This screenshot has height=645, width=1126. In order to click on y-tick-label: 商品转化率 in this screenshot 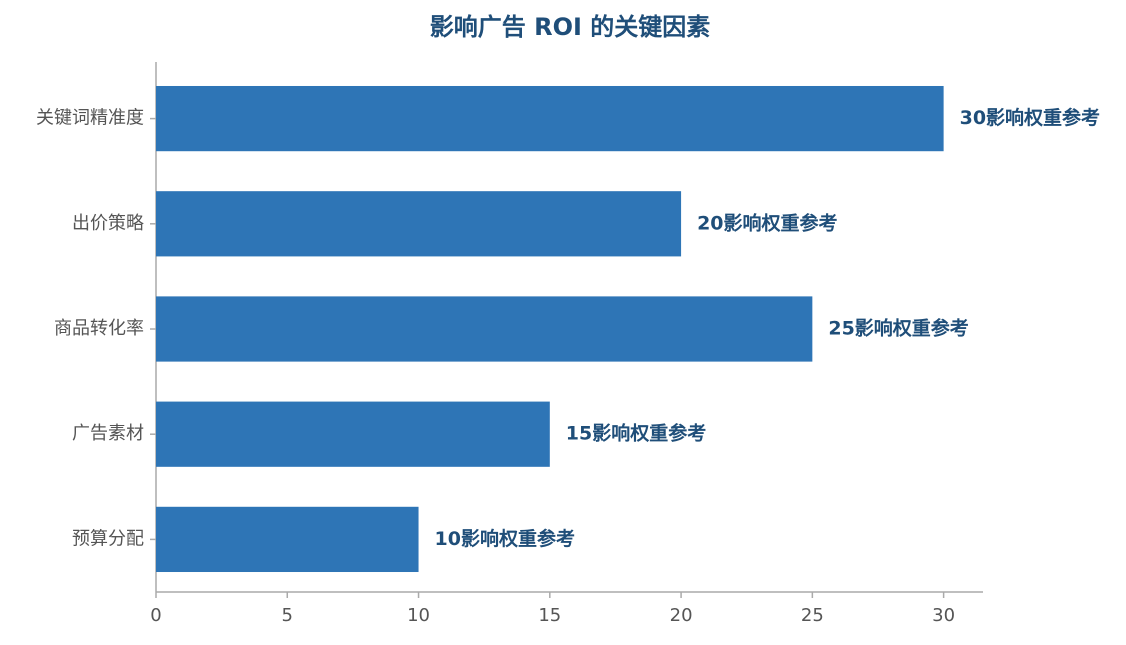, I will do `click(99, 328)`.